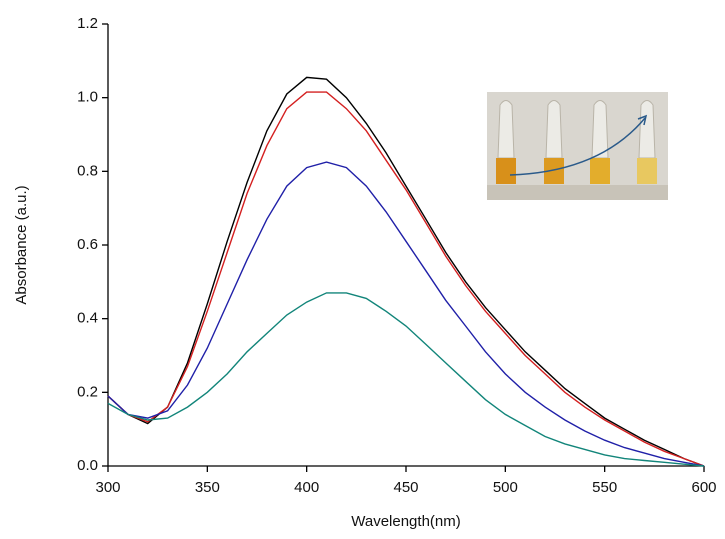 Image resolution: width=725 pixels, height=539 pixels. Describe the element at coordinates (577, 146) in the screenshot. I see `inset-photo` at that location.